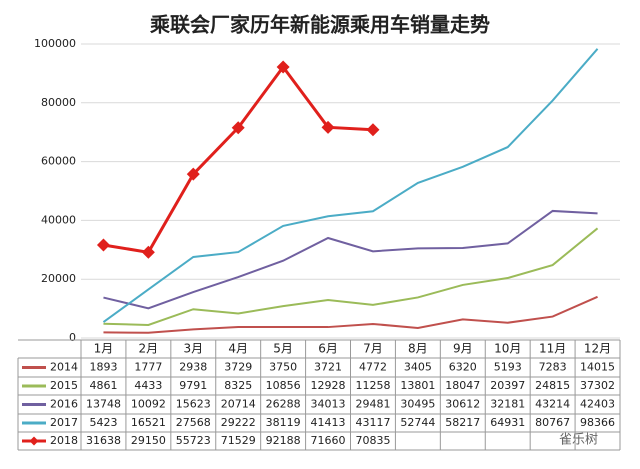 This screenshot has height=469, width=640. Describe the element at coordinates (418, 349) in the screenshot. I see `x-tick-label: 8月` at that location.